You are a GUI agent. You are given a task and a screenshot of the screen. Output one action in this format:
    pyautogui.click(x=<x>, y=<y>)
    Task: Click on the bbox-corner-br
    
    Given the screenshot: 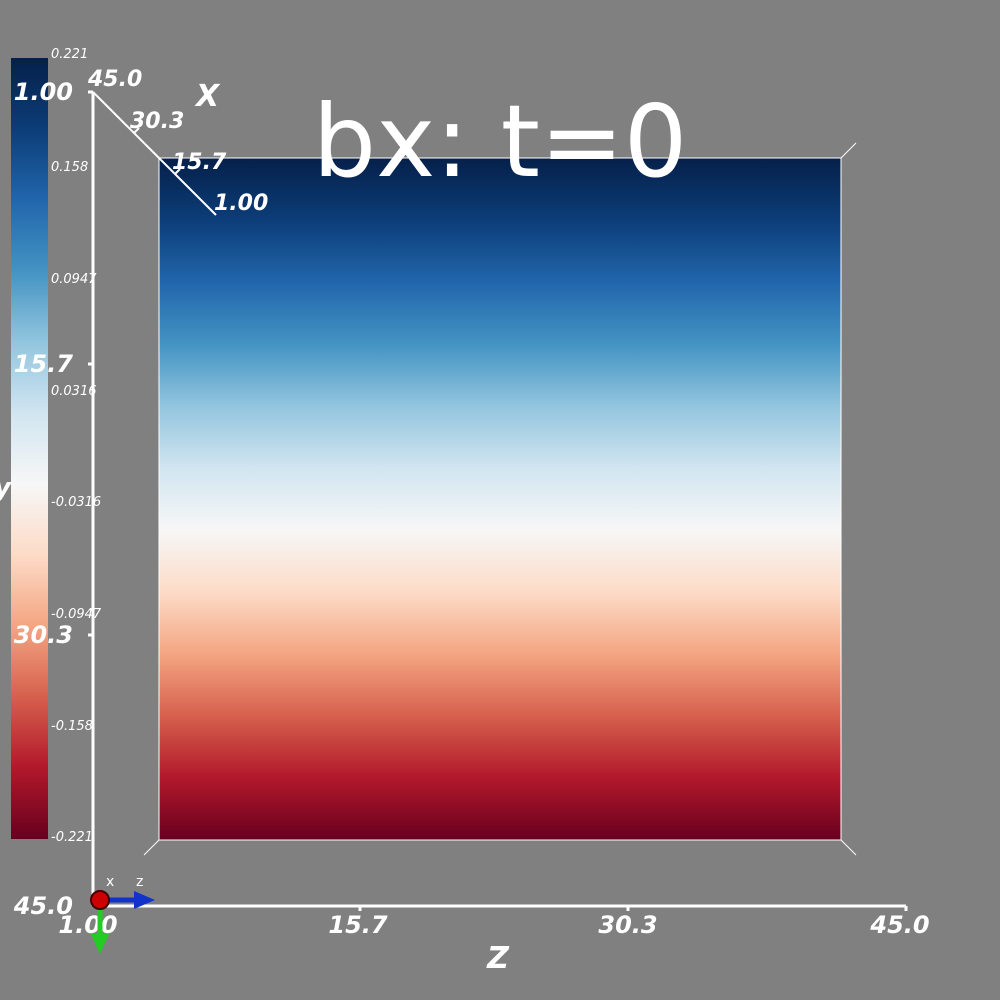 What is the action you would take?
    pyautogui.click(x=848, y=847)
    